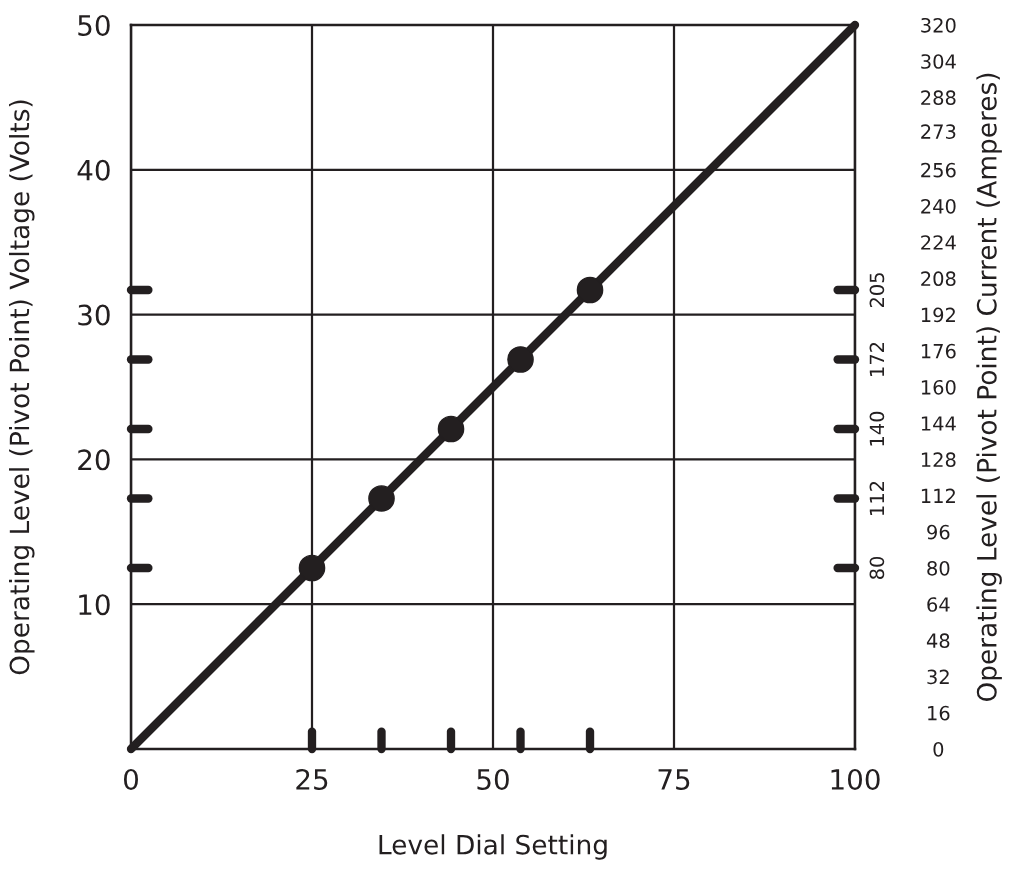 The image size is (1030, 869). What do you see at coordinates (312, 779) in the screenshot?
I see `x-tick-label: 25` at bounding box center [312, 779].